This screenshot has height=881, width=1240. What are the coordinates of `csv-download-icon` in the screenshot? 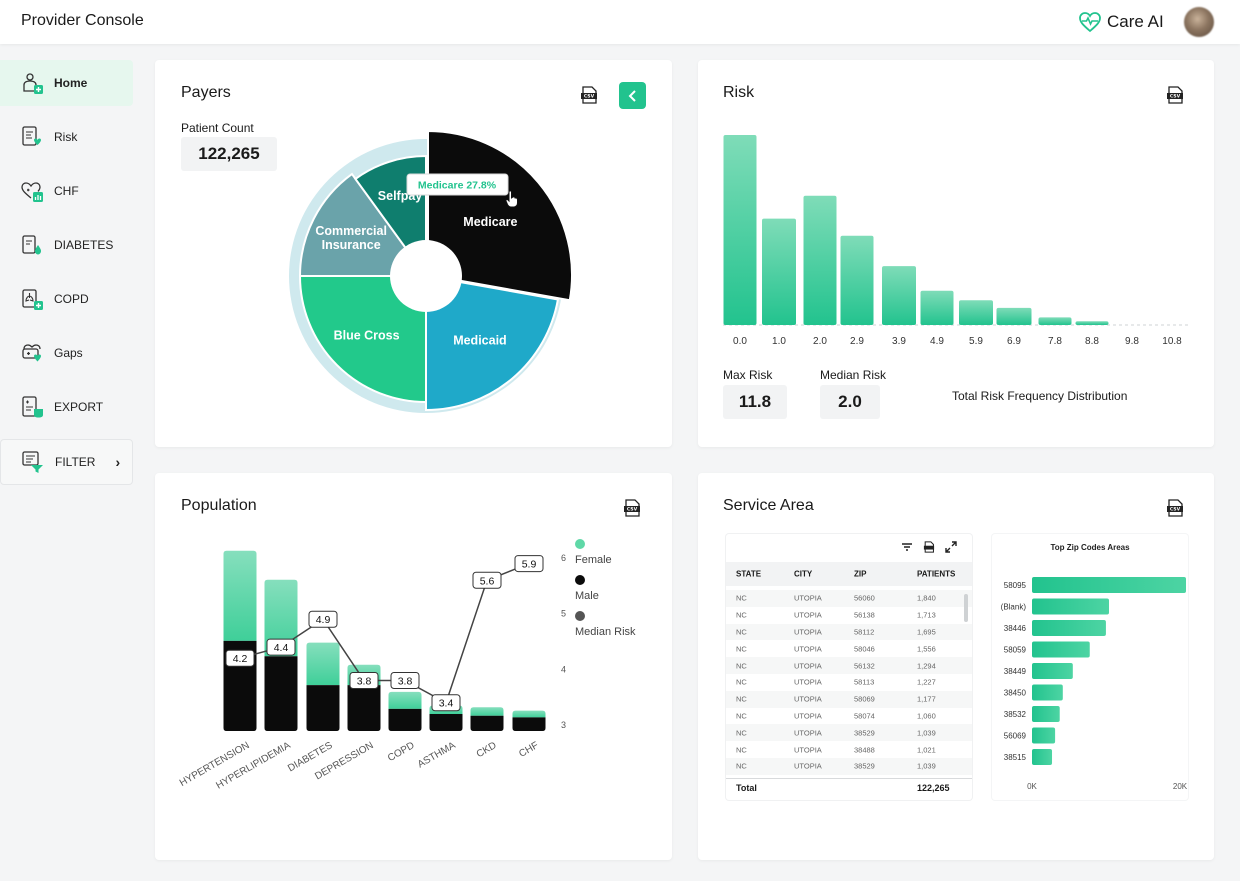 It's located at (929, 547).